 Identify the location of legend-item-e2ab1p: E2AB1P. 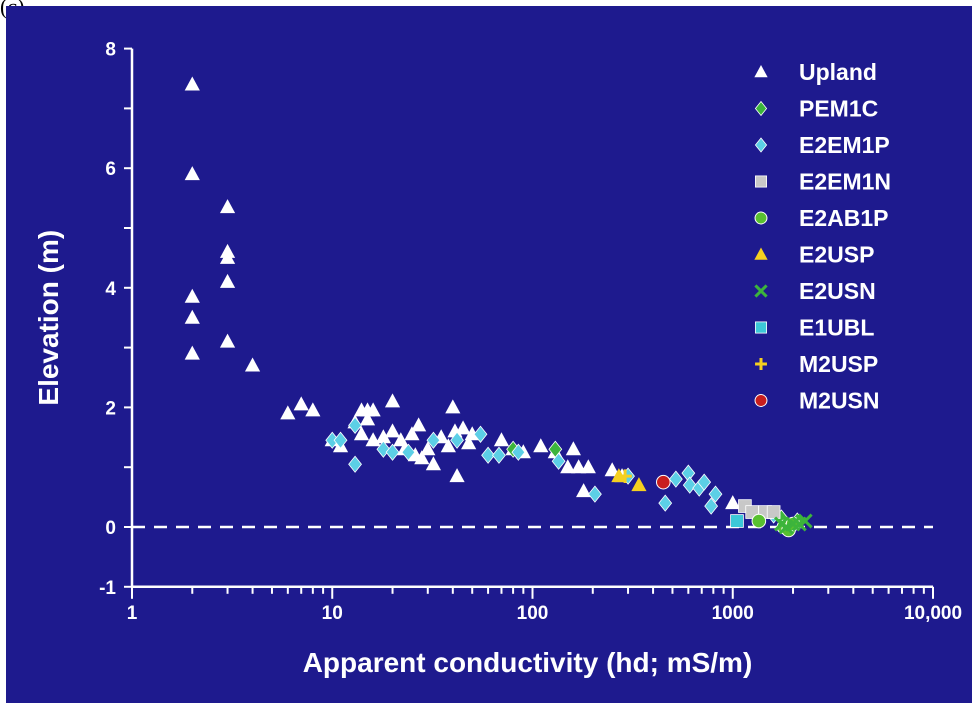
(821, 218).